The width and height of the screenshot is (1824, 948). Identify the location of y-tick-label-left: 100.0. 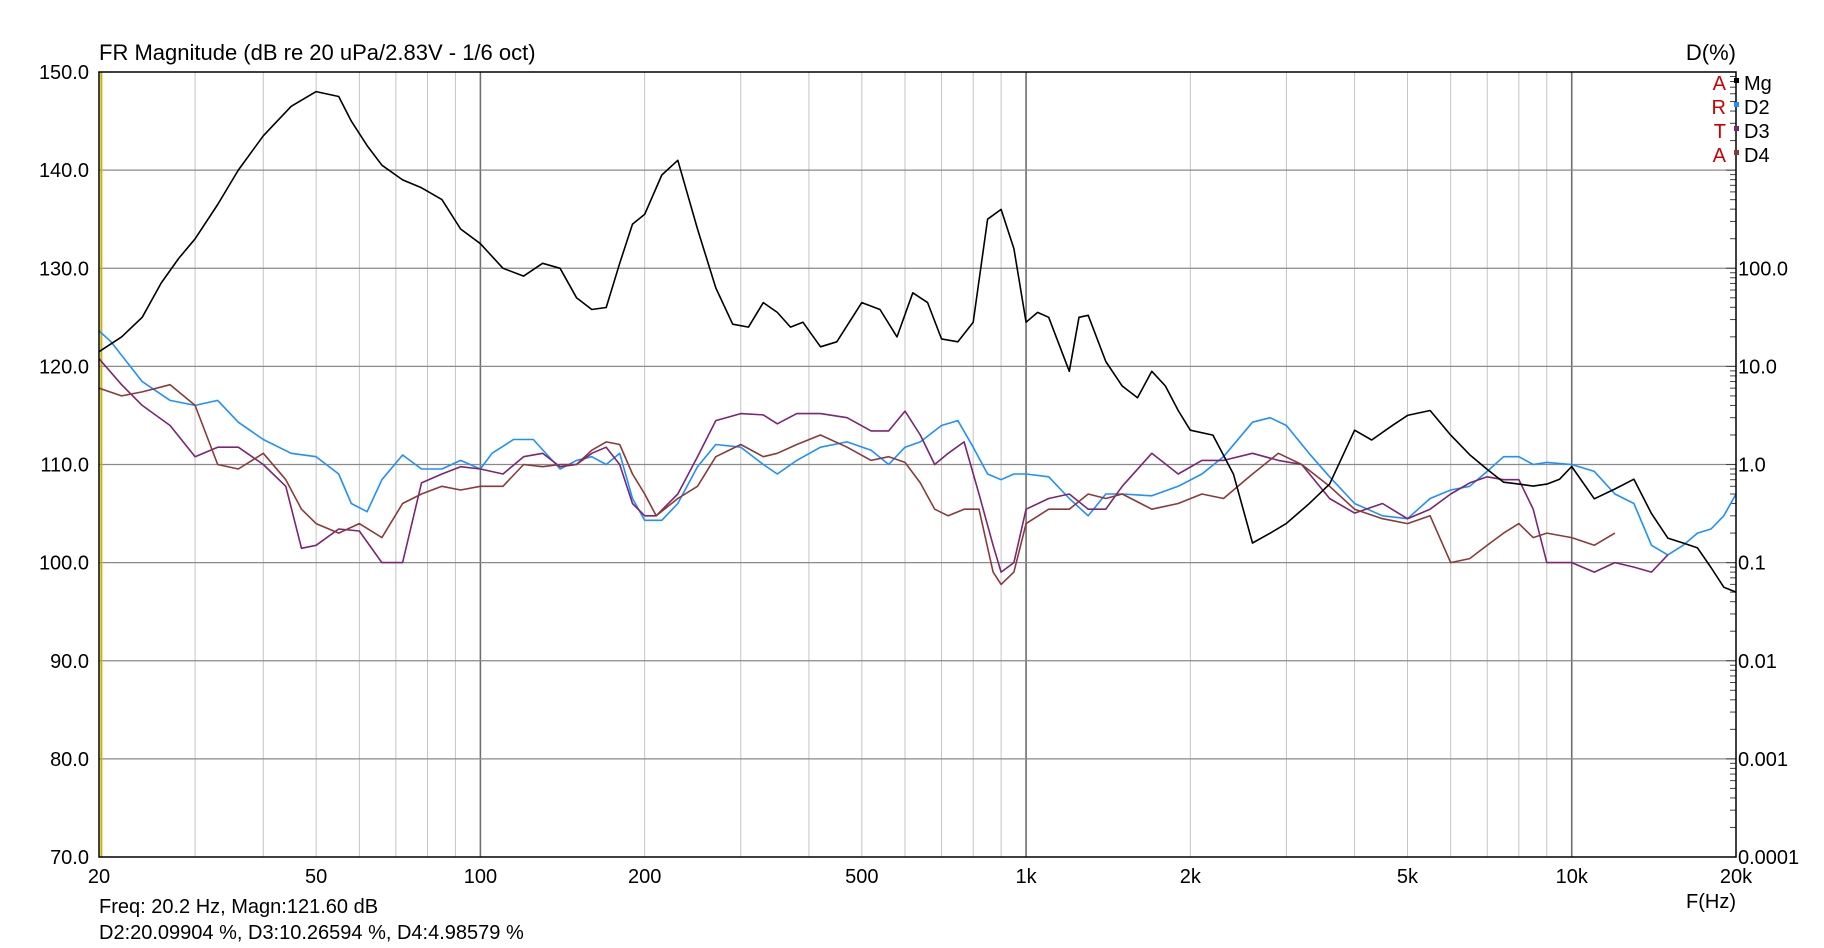
(64, 564).